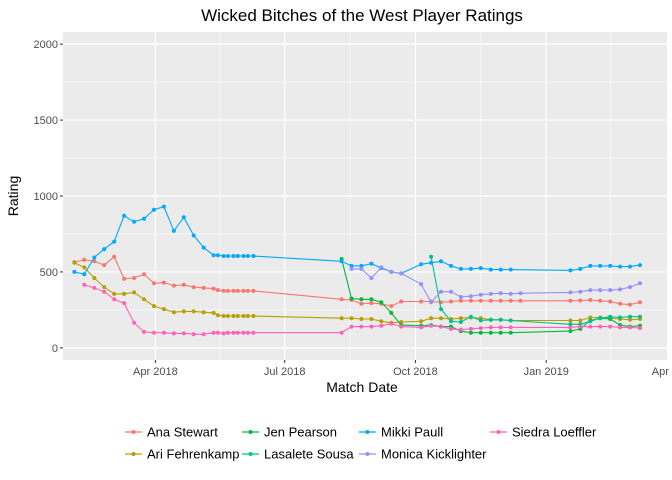 This screenshot has width=672, height=480. Describe the element at coordinates (46, 121) in the screenshot. I see `y-tick-label: 1500` at that location.